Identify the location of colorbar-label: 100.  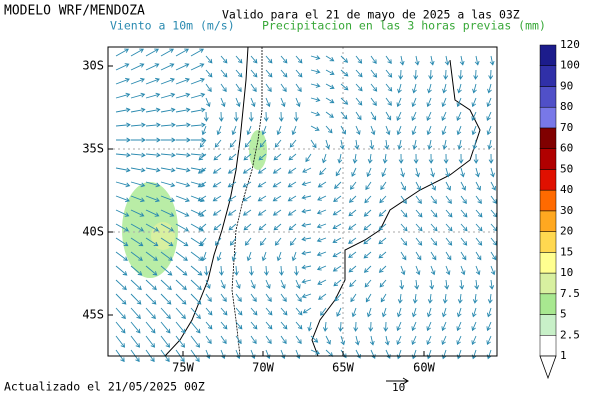
(570, 65).